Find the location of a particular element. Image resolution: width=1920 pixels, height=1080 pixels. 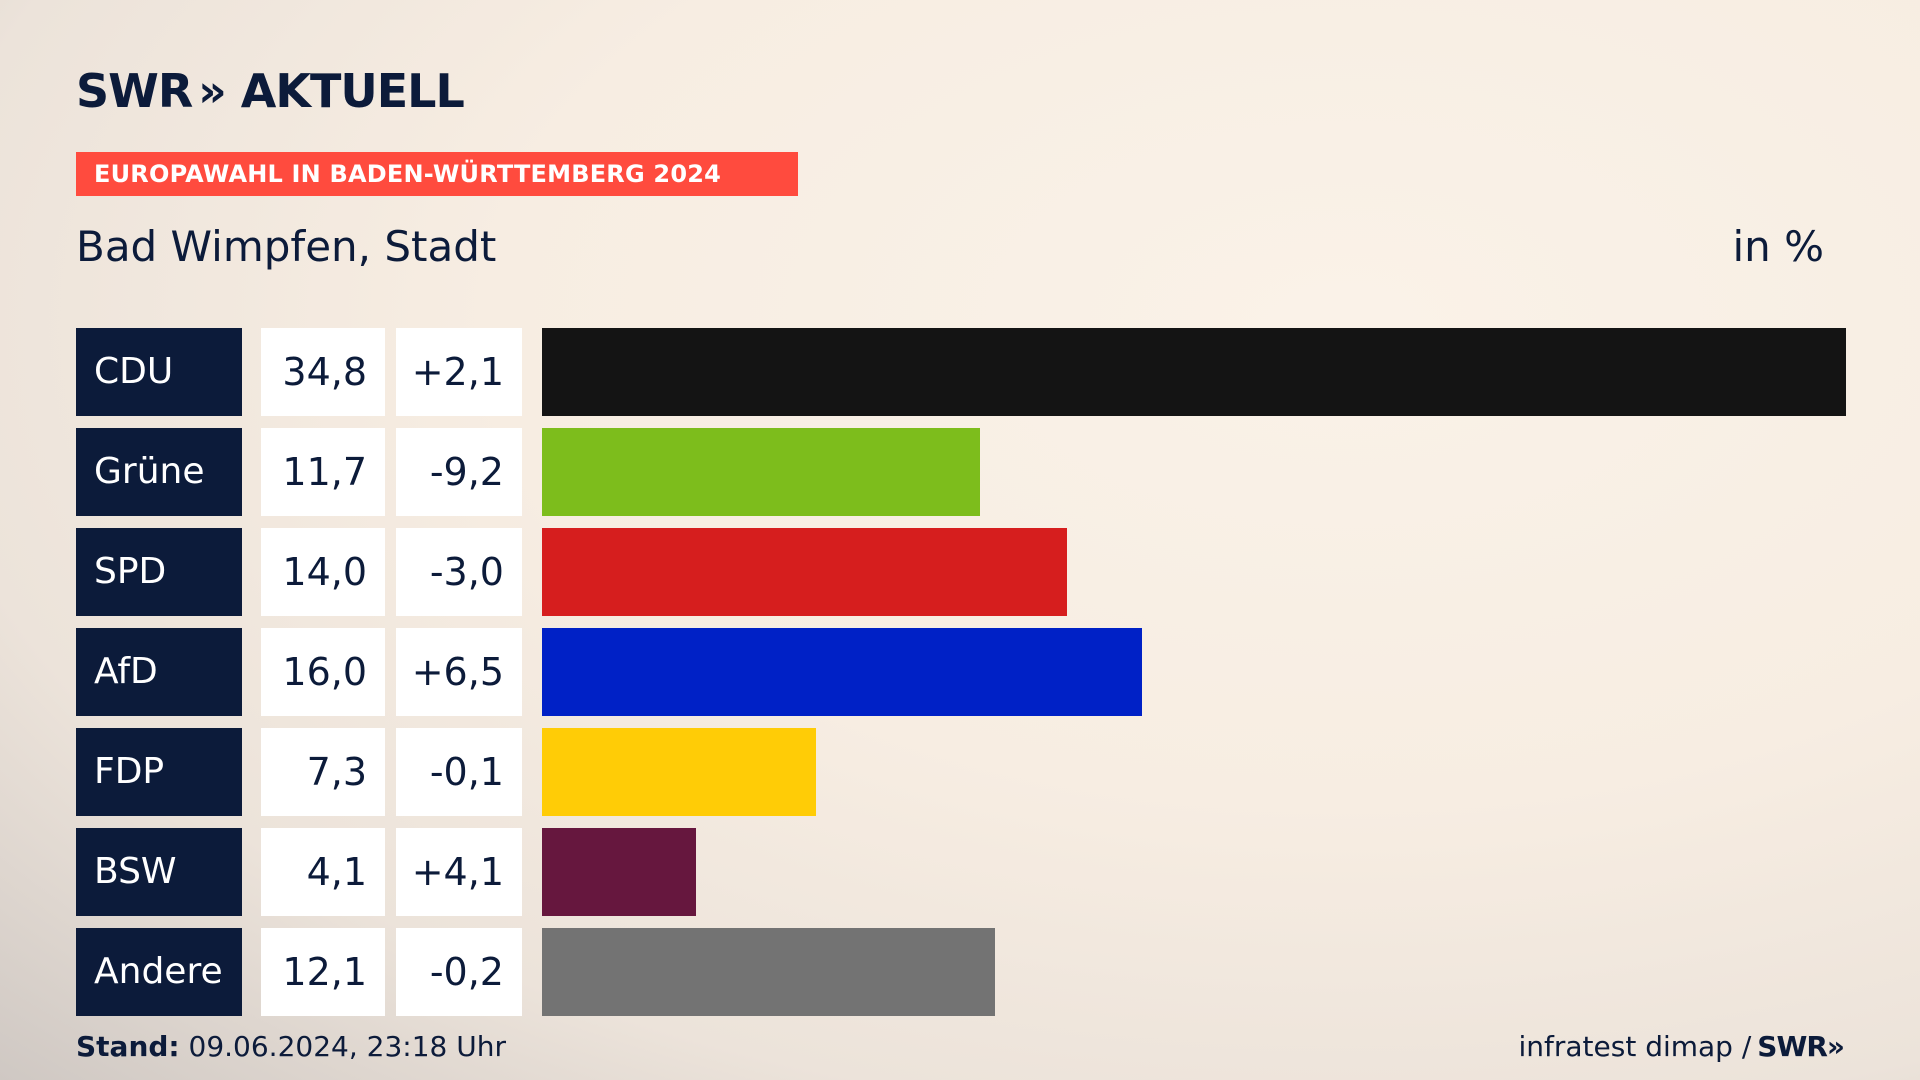

swr-aktuell-logo: SWR » AKTUELL is located at coordinates (270, 91).